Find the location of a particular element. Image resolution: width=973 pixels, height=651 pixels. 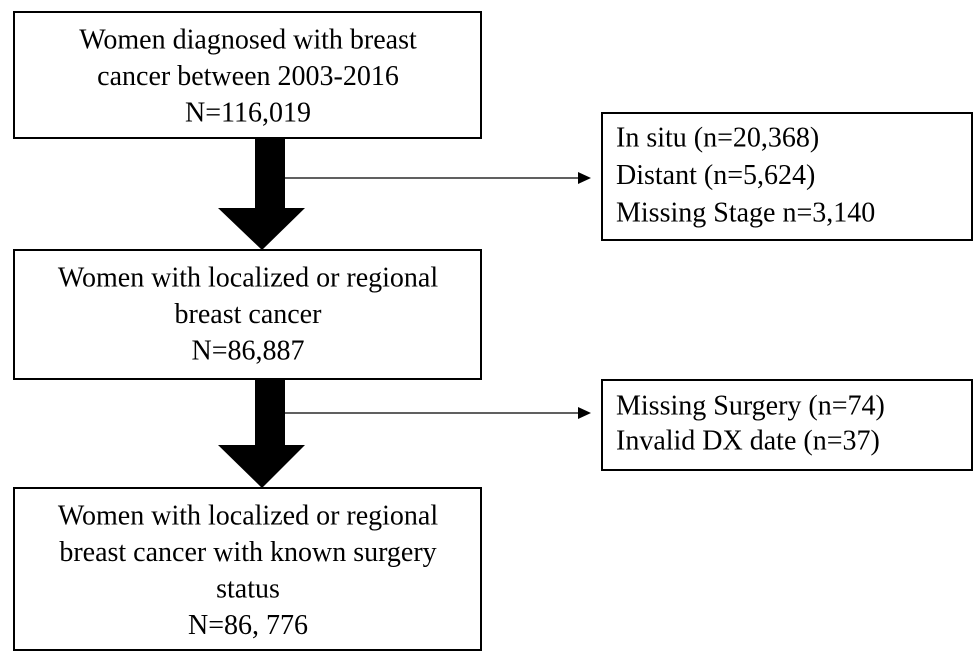

label: cancer between 2003-2016 is located at coordinates (248, 76).